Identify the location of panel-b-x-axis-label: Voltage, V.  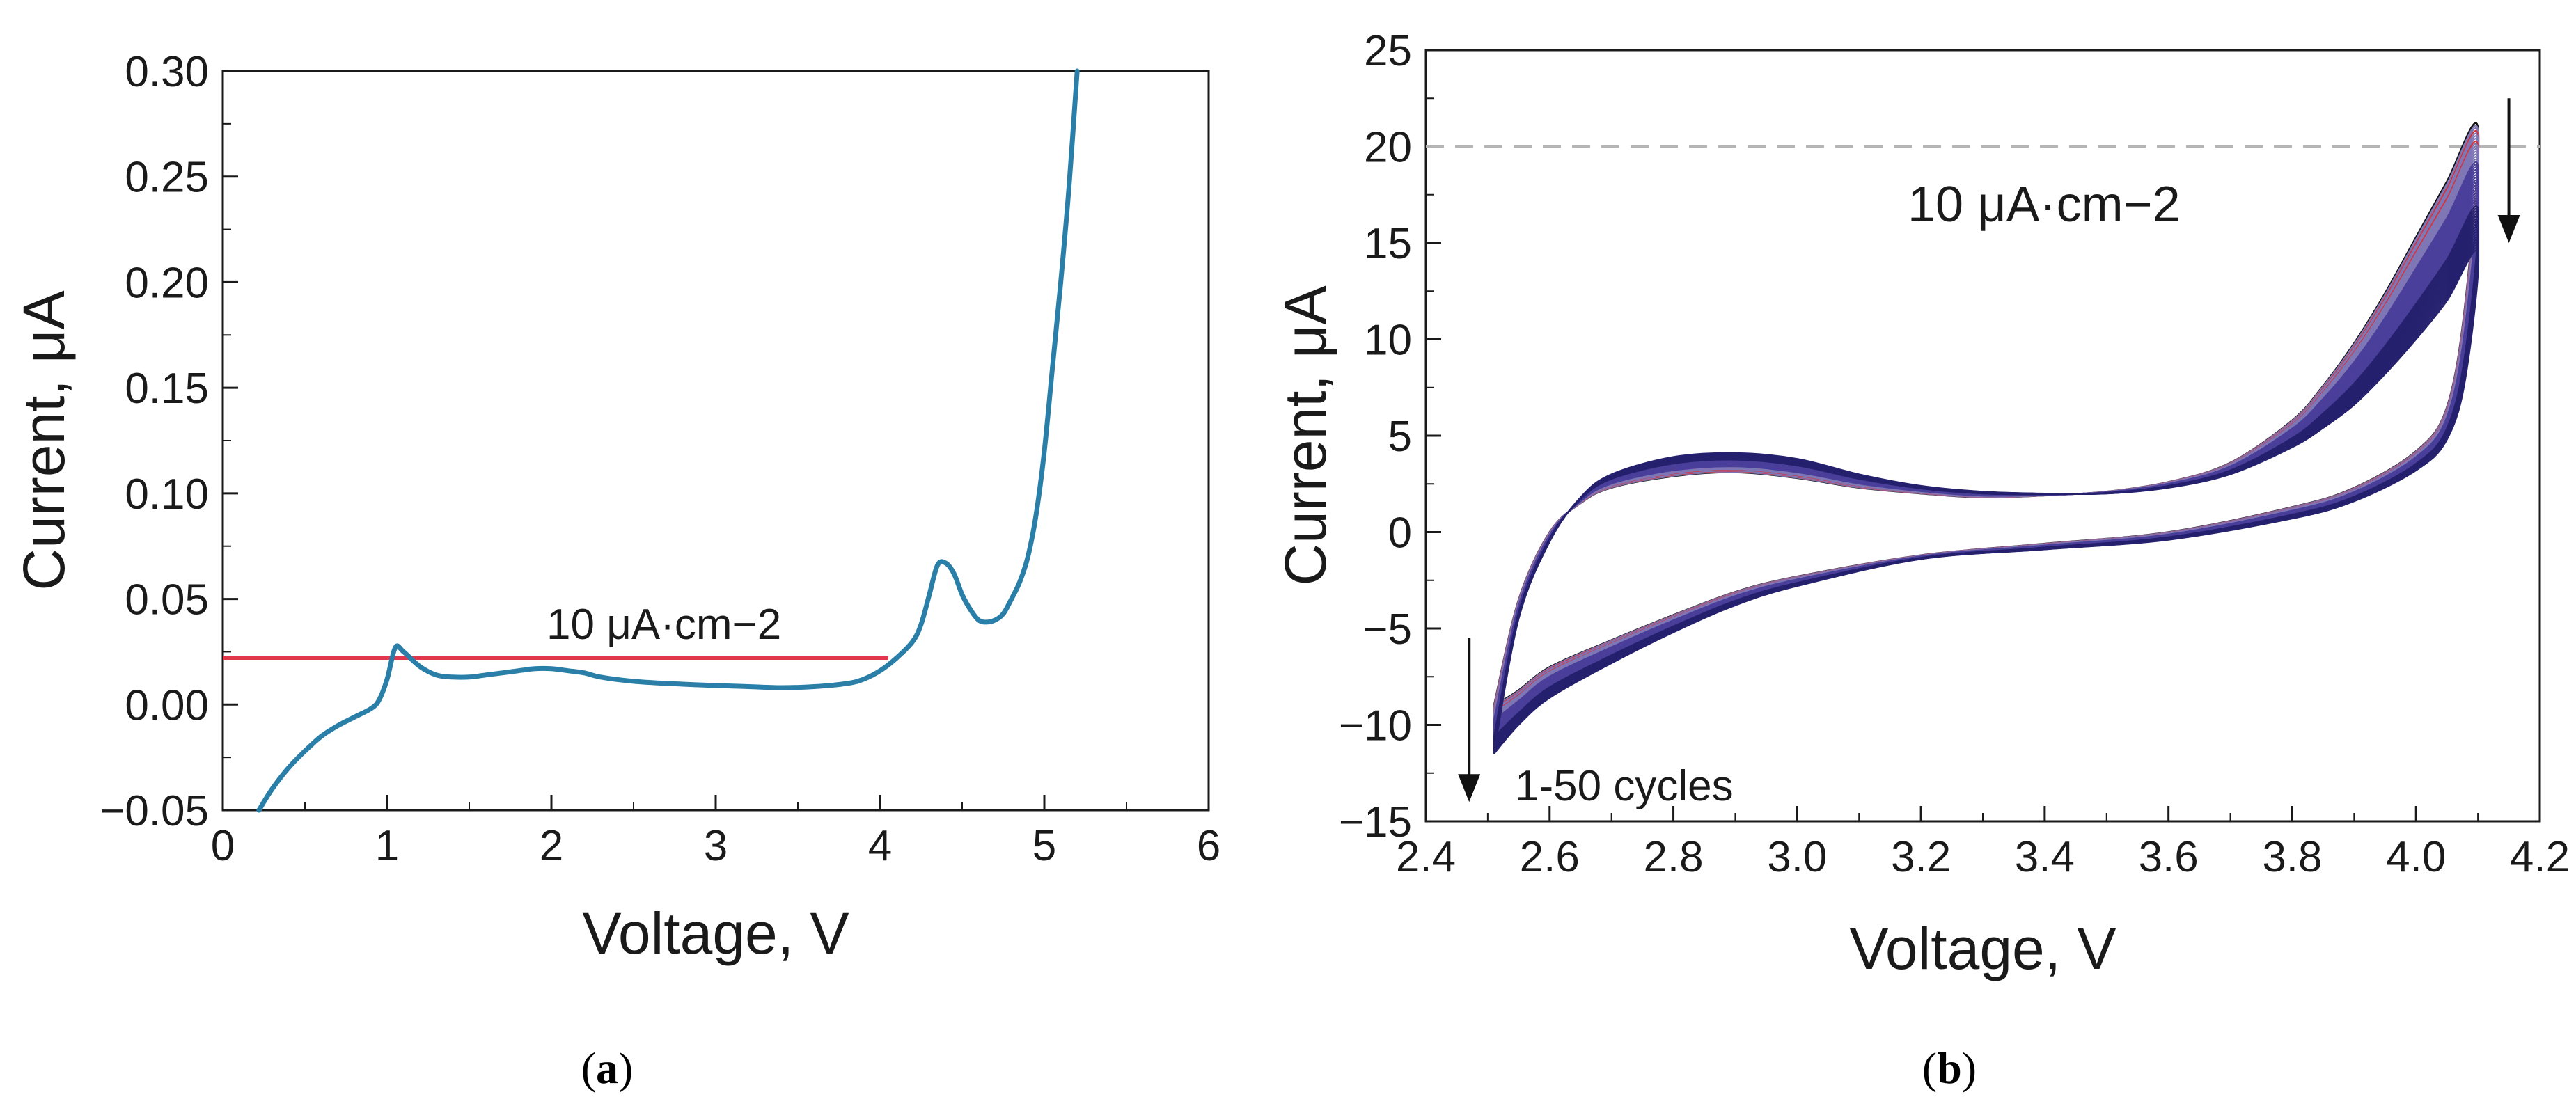
(1983, 948).